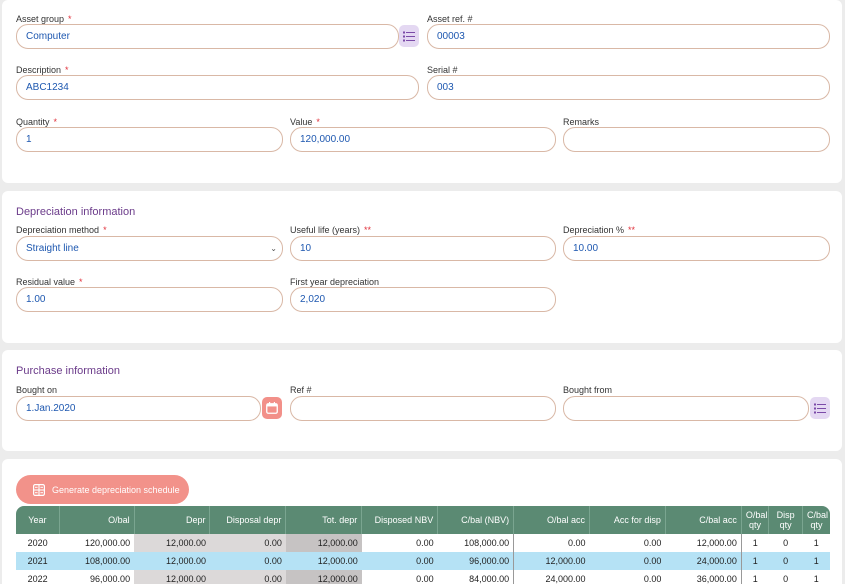  Describe the element at coordinates (335, 282) in the screenshot. I see `first-year-depreciation-label: First year depreciation` at that location.